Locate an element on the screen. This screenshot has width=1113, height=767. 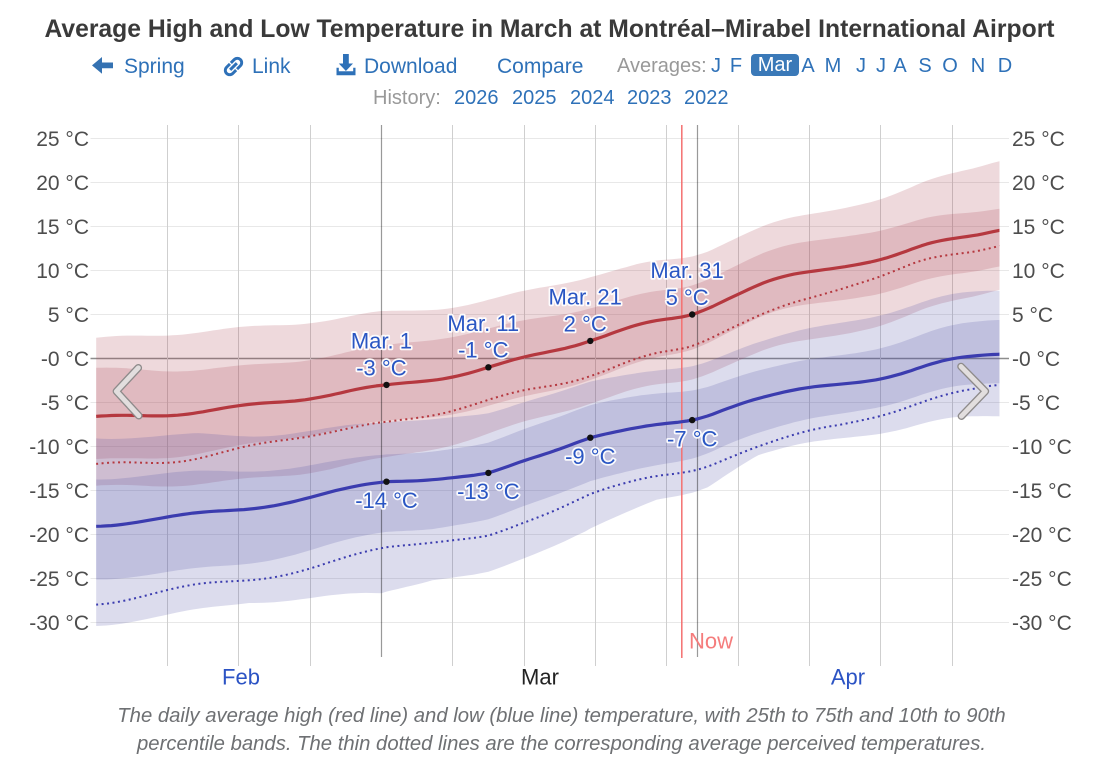
svg-text: Feb is located at coordinates (241, 677).